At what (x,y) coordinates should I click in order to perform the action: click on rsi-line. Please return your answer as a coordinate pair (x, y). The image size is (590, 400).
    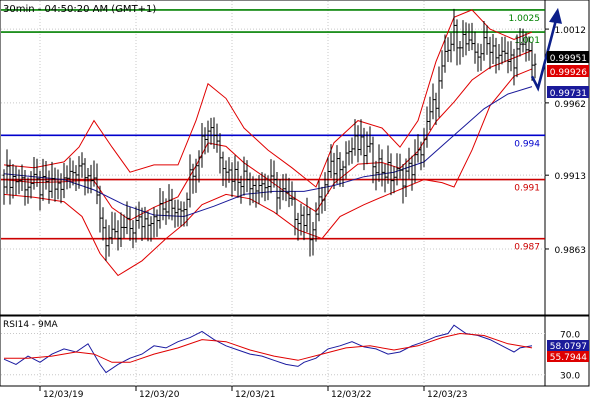
    Looking at the image, I should click on (268, 349).